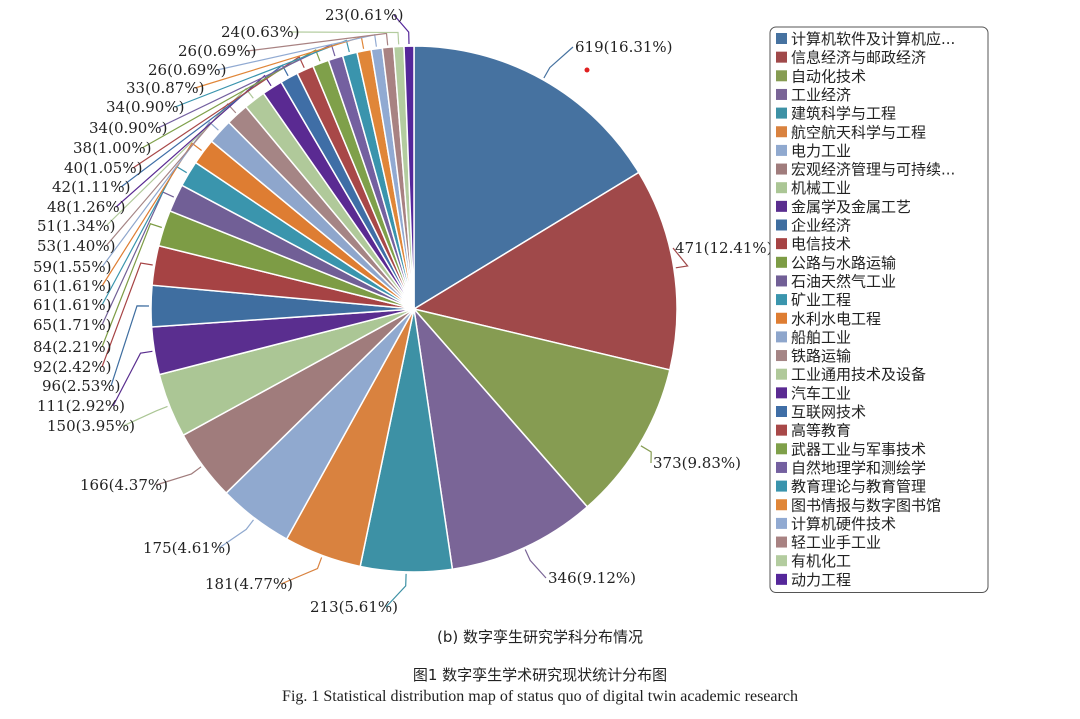 The height and width of the screenshot is (719, 1080). What do you see at coordinates (587, 70) in the screenshot?
I see `red-dot-marker` at bounding box center [587, 70].